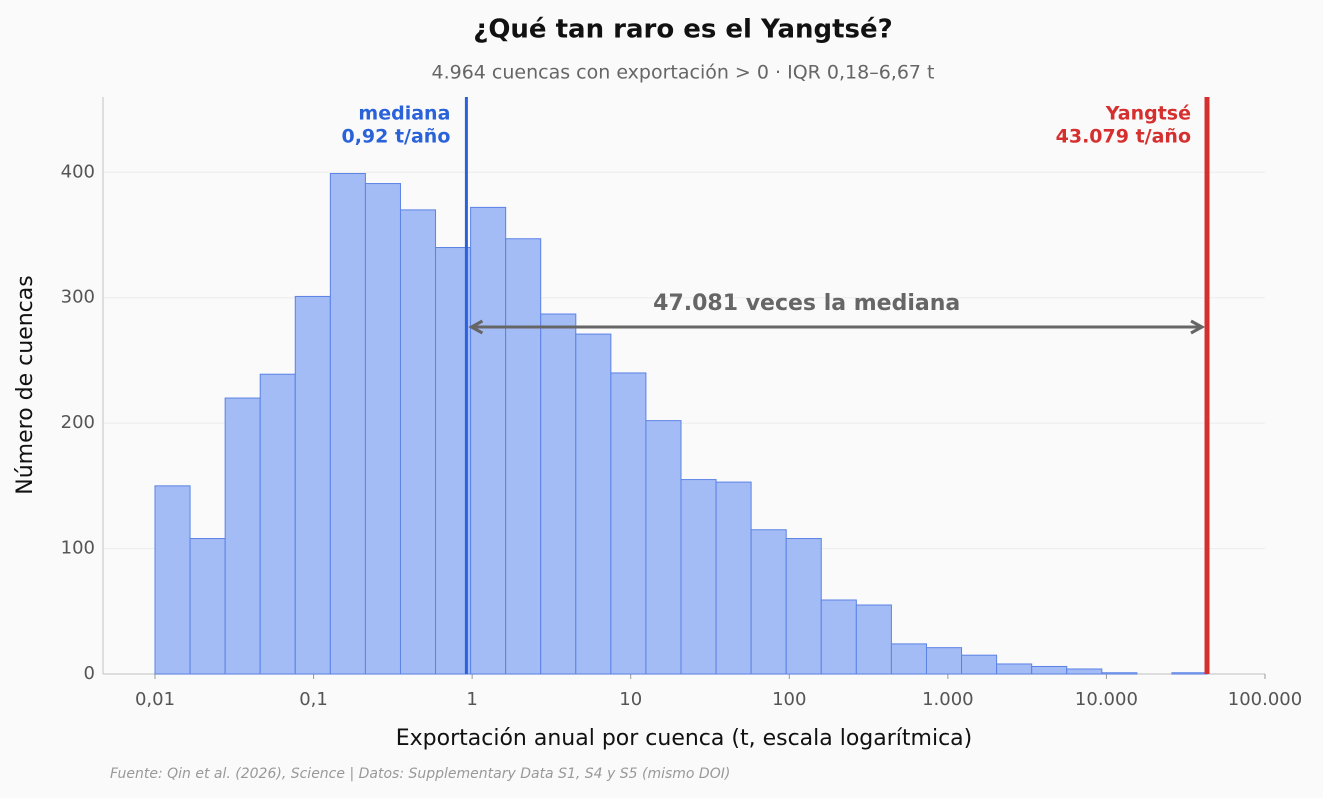  What do you see at coordinates (1148, 114) in the screenshot?
I see `yangtze-label: Yangtsé` at bounding box center [1148, 114].